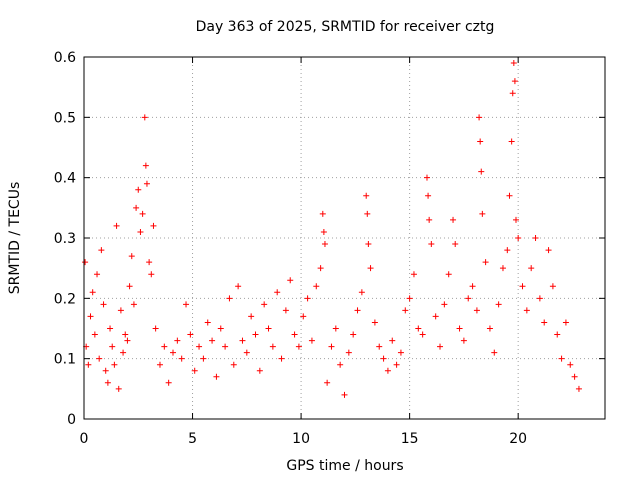 The width and height of the screenshot is (640, 480). I want to click on y-tick-label: 0.4, so click(65, 179).